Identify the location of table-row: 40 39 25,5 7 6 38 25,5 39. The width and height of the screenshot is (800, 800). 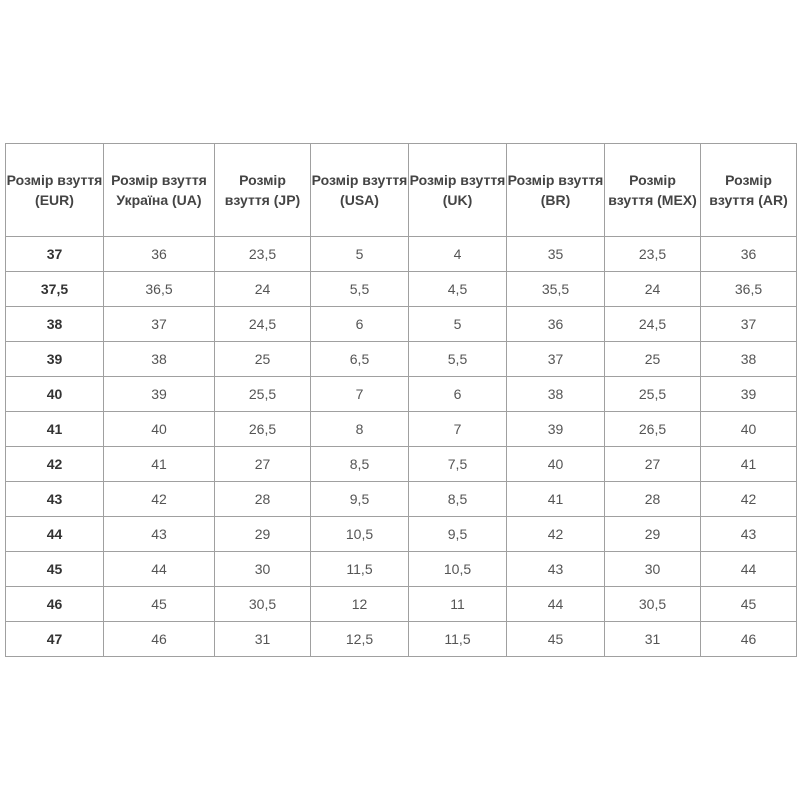
(401, 394).